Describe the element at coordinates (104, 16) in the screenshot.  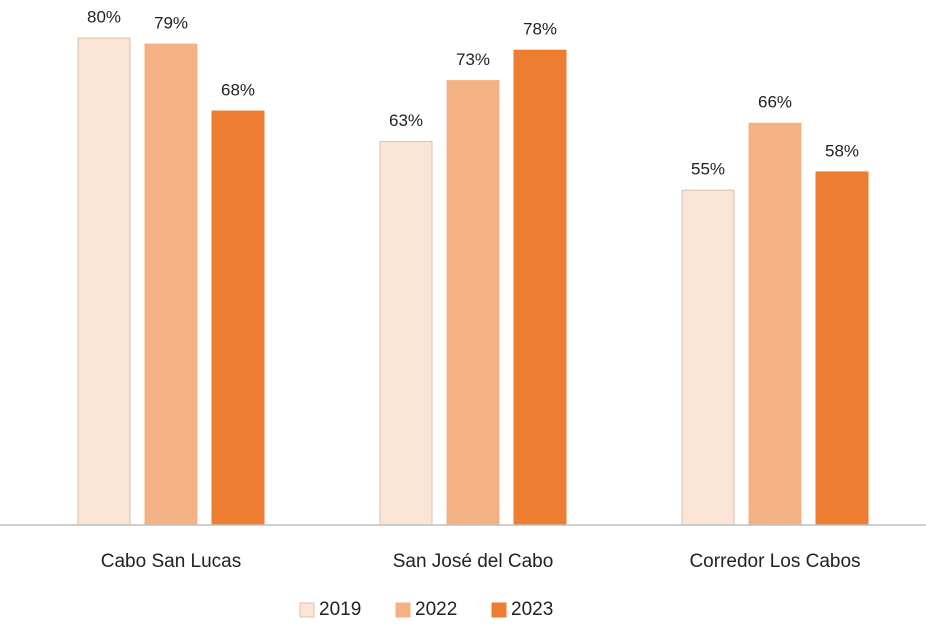
I see `value-label: 80%` at that location.